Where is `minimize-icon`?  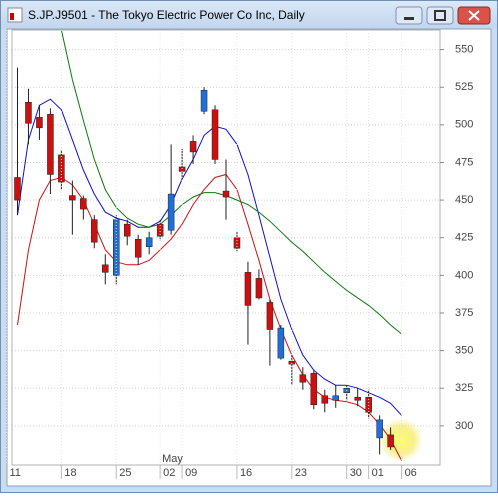 minimize-icon is located at coordinates (409, 18).